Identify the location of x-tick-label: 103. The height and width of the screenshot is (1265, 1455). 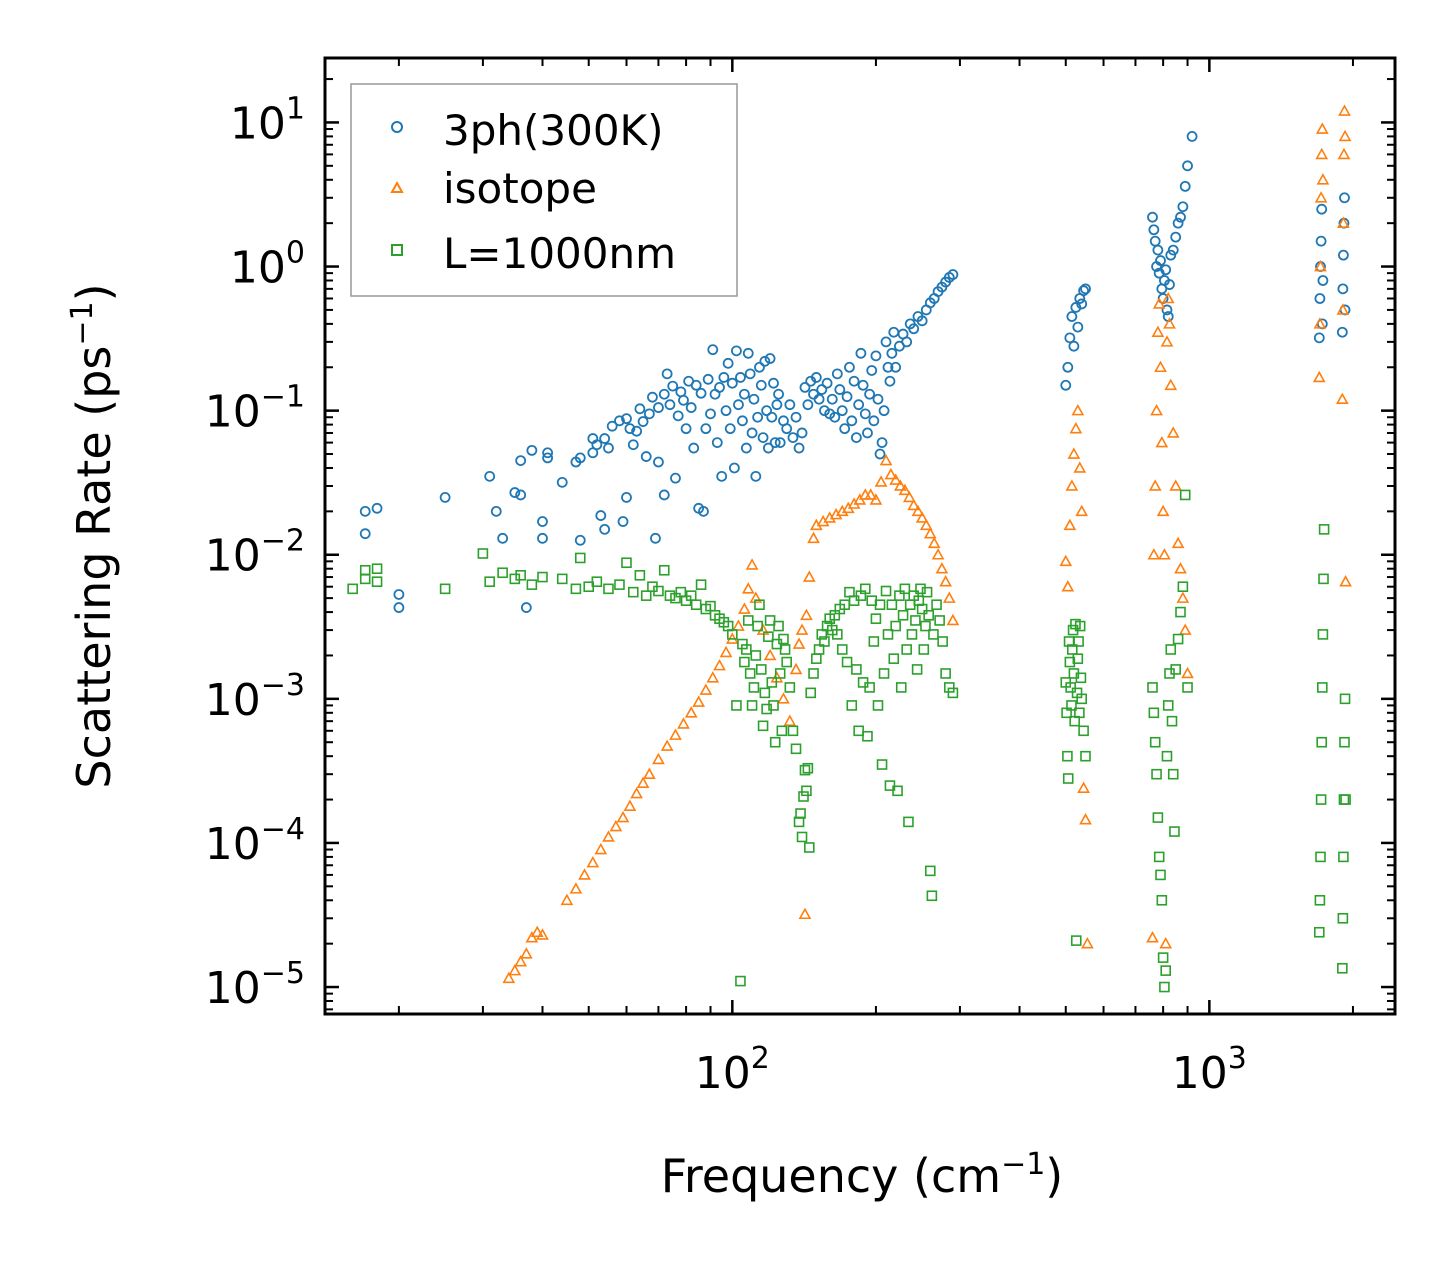
(1209, 1070).